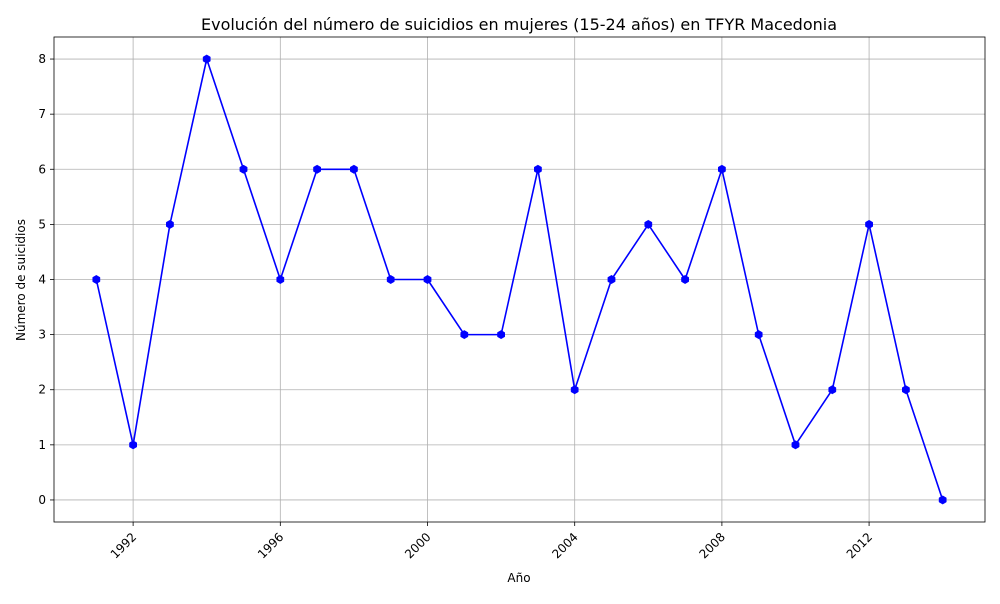  Describe the element at coordinates (42, 445) in the screenshot. I see `y-tick-label: 1` at that location.